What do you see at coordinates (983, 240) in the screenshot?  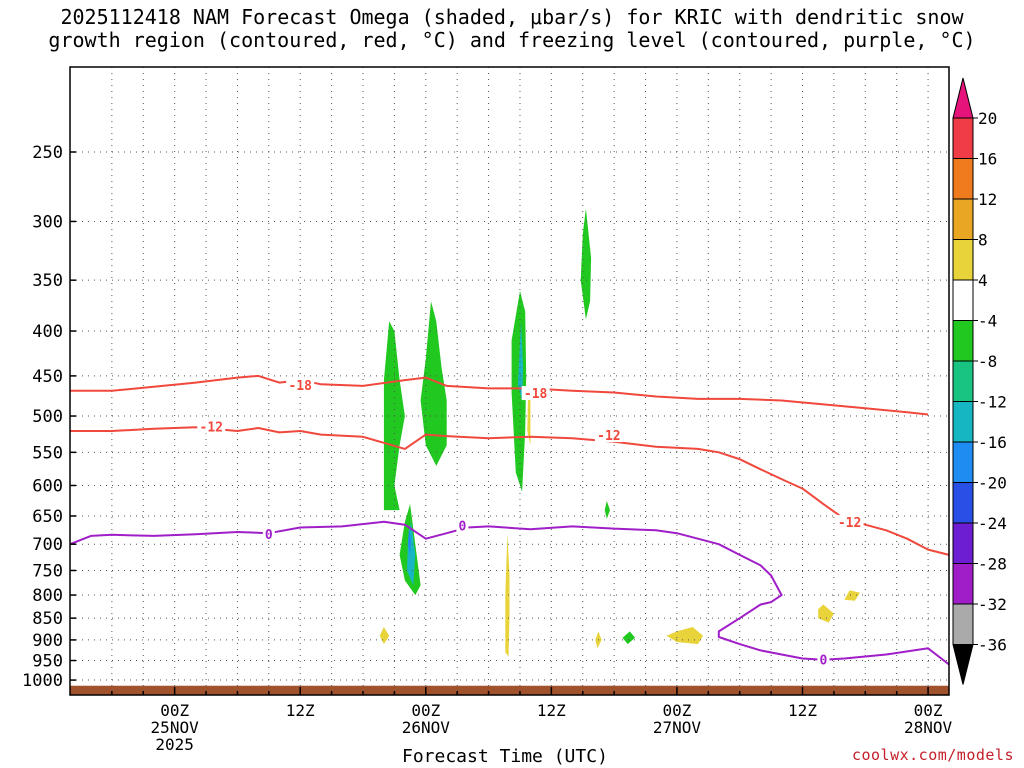 I see `colorbar-label: 8` at bounding box center [983, 240].